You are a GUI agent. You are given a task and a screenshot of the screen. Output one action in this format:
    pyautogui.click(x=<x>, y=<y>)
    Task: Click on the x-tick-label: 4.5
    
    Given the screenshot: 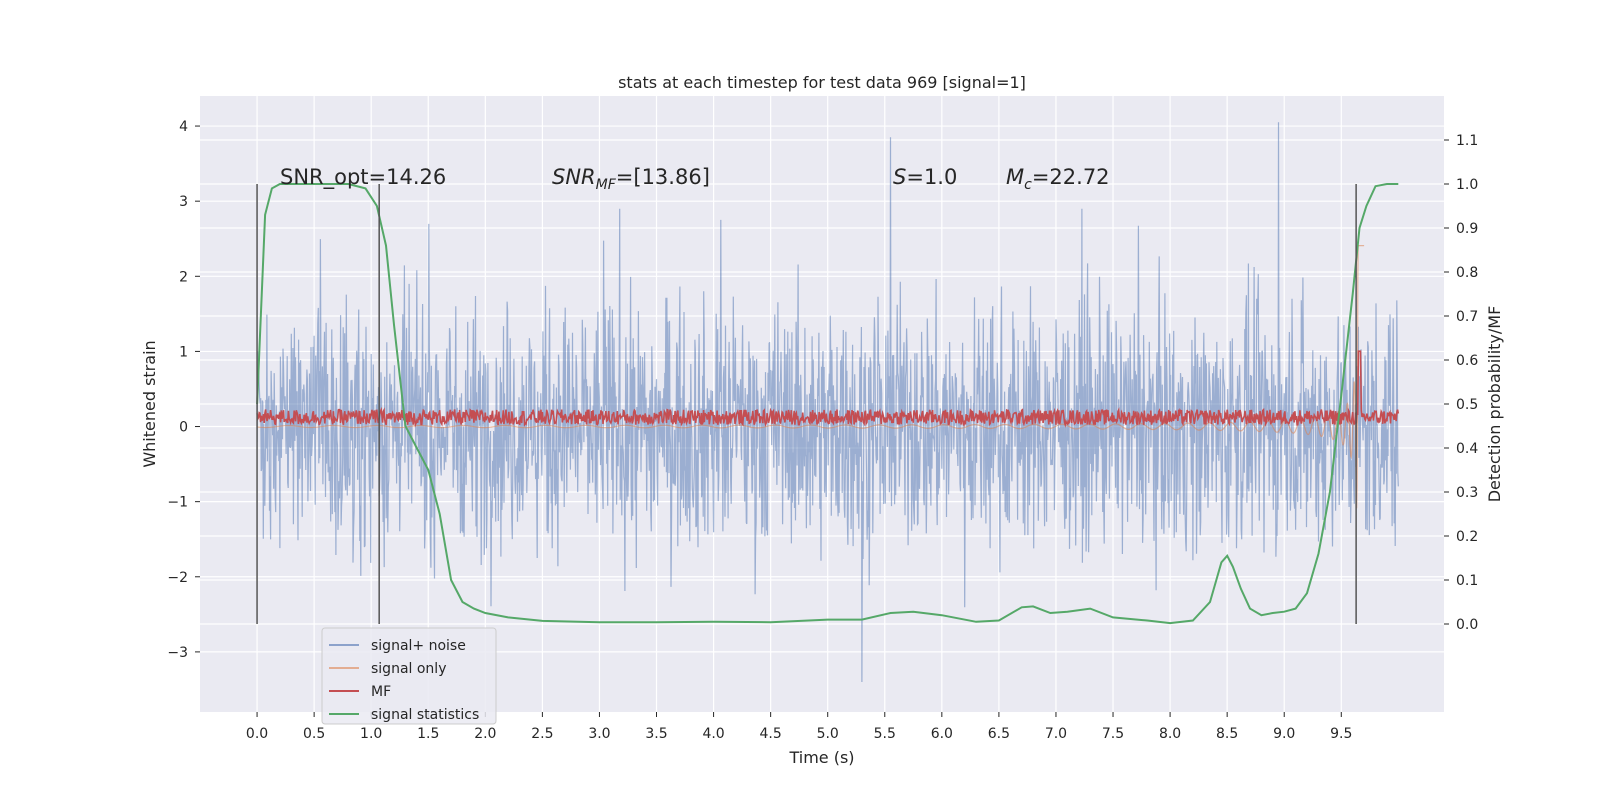 What is the action you would take?
    pyautogui.click(x=771, y=734)
    